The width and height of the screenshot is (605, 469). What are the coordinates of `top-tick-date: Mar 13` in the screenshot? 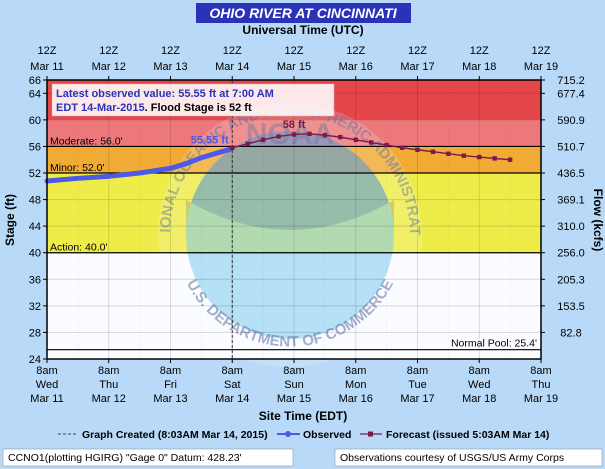 It's located at (170, 67).